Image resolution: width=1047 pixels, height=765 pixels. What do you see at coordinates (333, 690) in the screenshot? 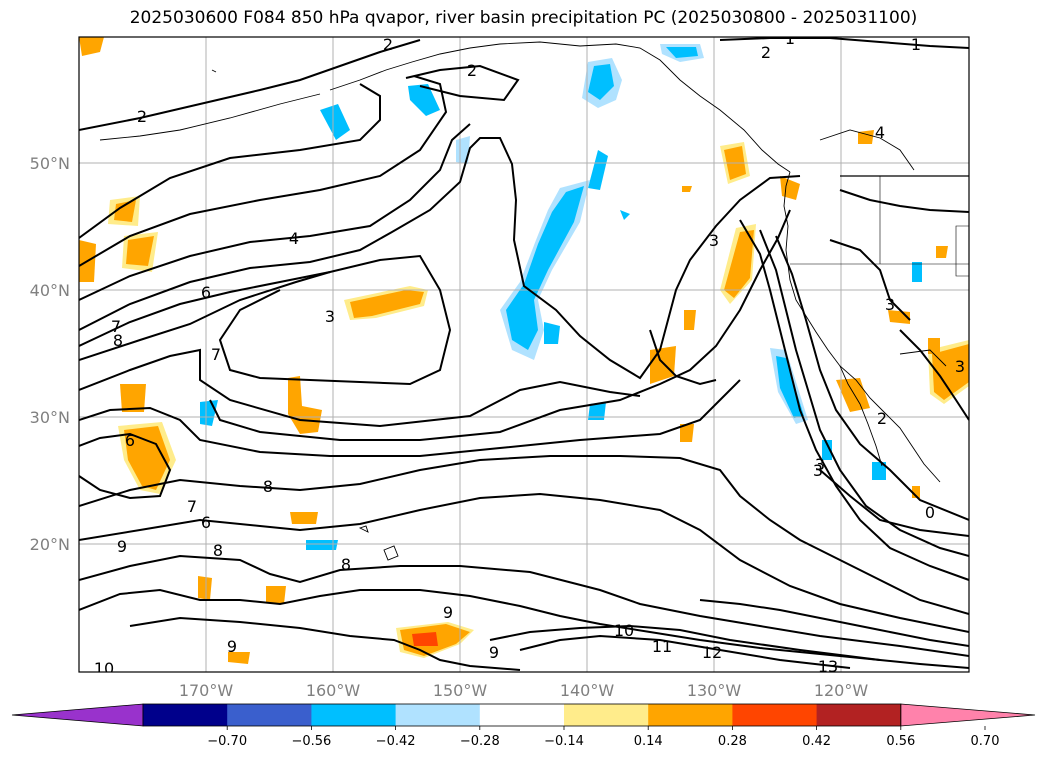
I see `lon-label-160w: 160°W` at bounding box center [333, 690].